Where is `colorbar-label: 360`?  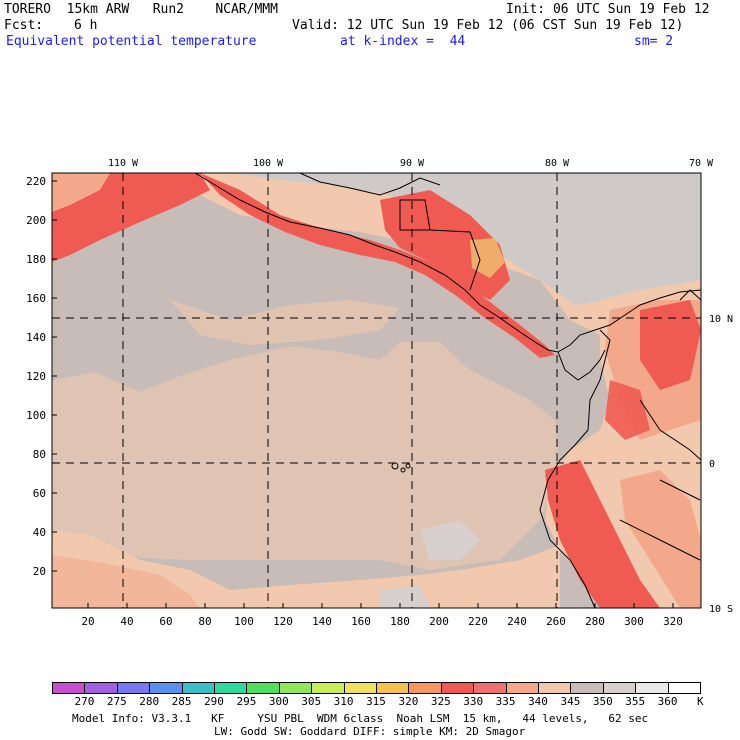
colorbar-label: 360 is located at coordinates (667, 701).